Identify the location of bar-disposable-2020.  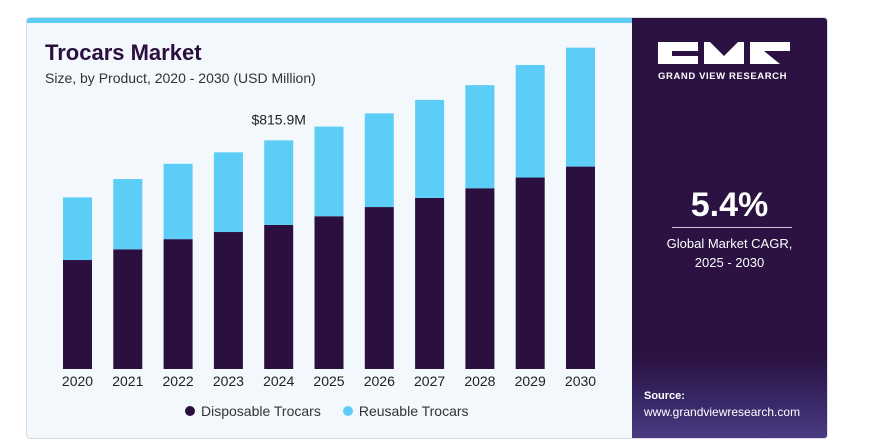
(77, 314).